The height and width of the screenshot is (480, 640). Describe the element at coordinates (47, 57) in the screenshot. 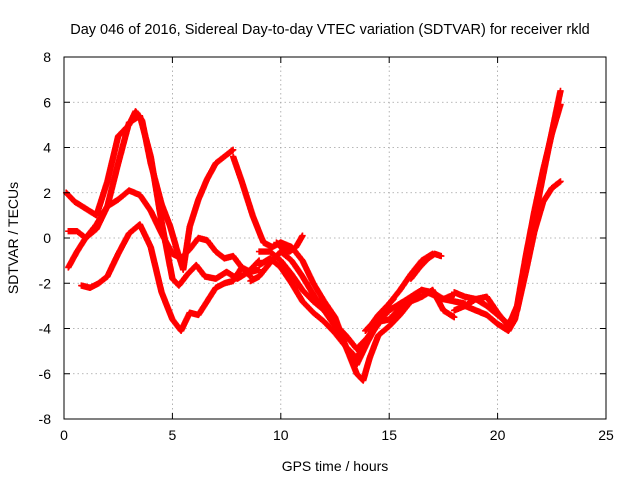

I see `y-tick-label: 8` at that location.